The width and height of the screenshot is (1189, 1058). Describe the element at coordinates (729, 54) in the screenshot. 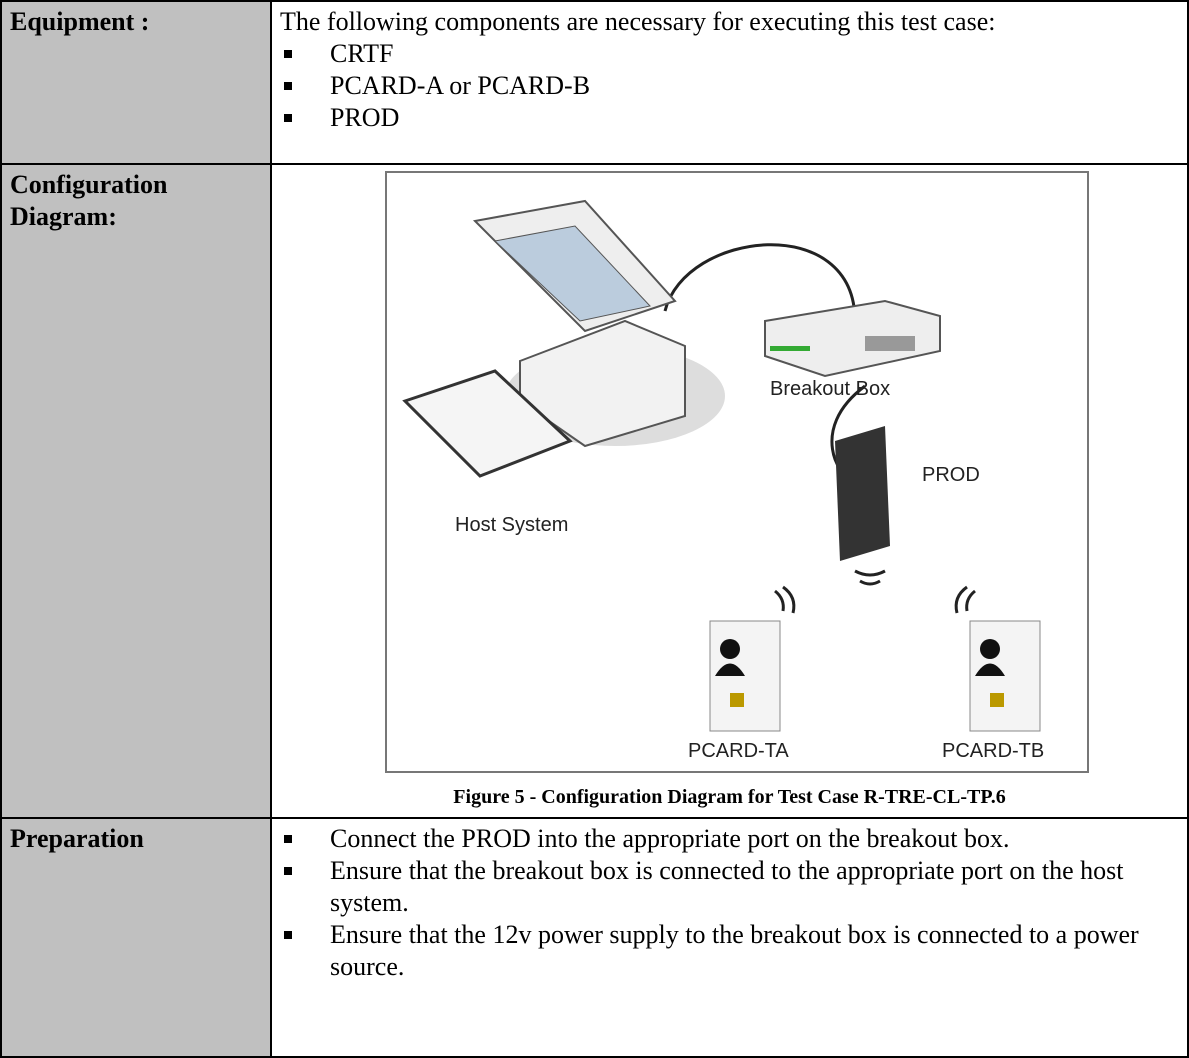

I see `list-item: CRTF` at that location.